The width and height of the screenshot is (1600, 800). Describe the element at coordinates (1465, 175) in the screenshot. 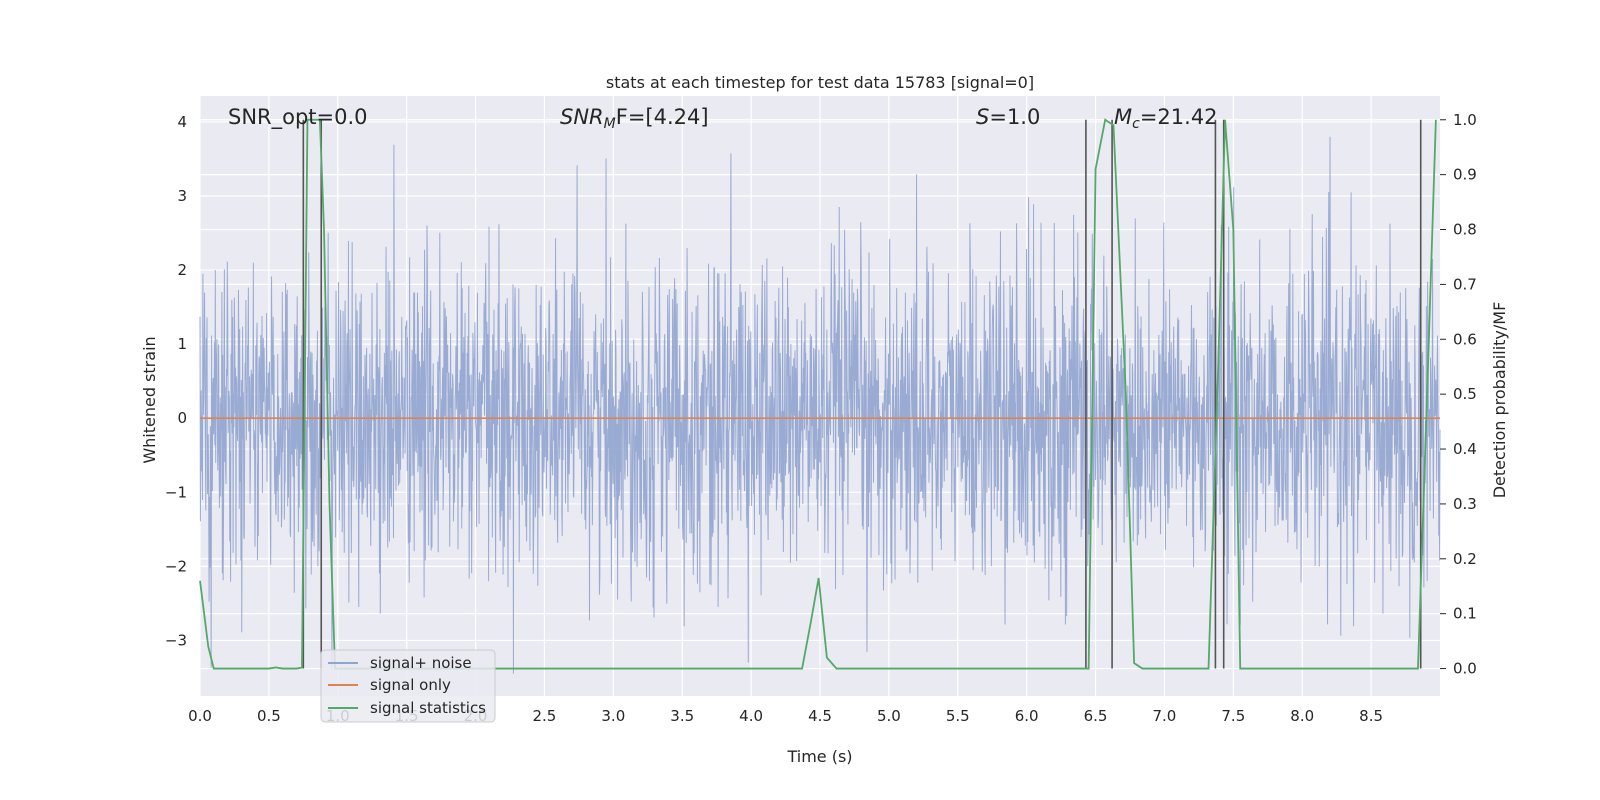

I see `y-right-tick-label: 0.9` at that location.